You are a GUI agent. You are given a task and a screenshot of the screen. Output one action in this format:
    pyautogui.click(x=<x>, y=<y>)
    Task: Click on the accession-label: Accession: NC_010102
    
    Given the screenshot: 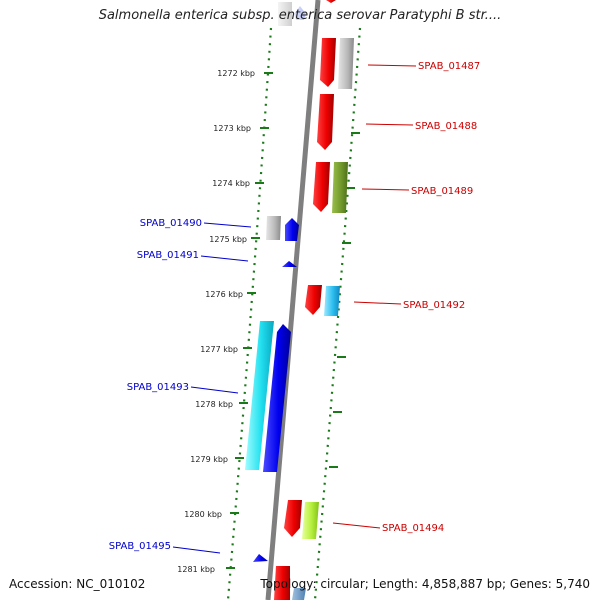 What is the action you would take?
    pyautogui.click(x=77, y=584)
    